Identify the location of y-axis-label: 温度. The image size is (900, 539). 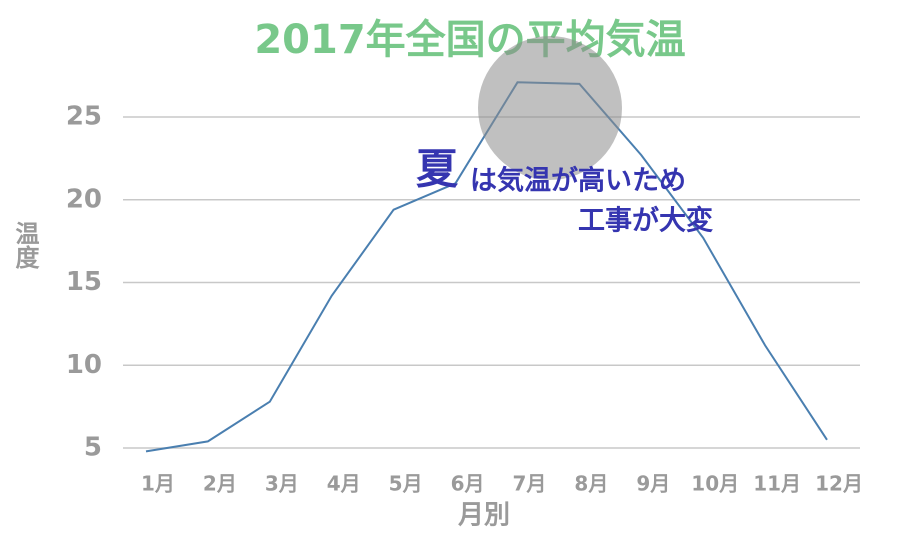
(25, 245).